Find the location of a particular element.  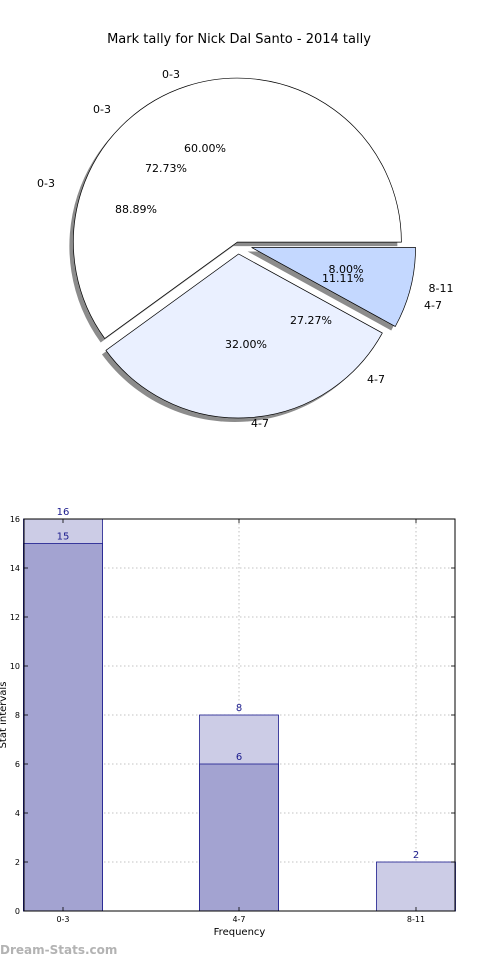

bar-value-label: 6 is located at coordinates (239, 757).